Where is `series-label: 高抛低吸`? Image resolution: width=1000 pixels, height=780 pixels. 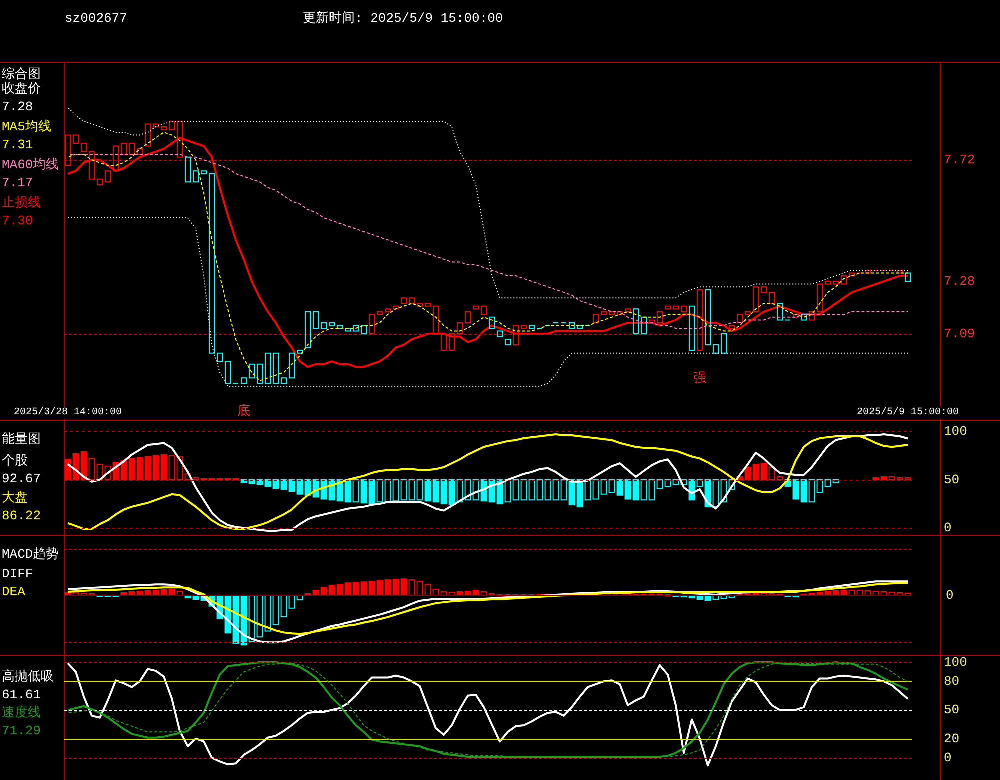
series-label: 高抛低吸 is located at coordinates (28, 676).